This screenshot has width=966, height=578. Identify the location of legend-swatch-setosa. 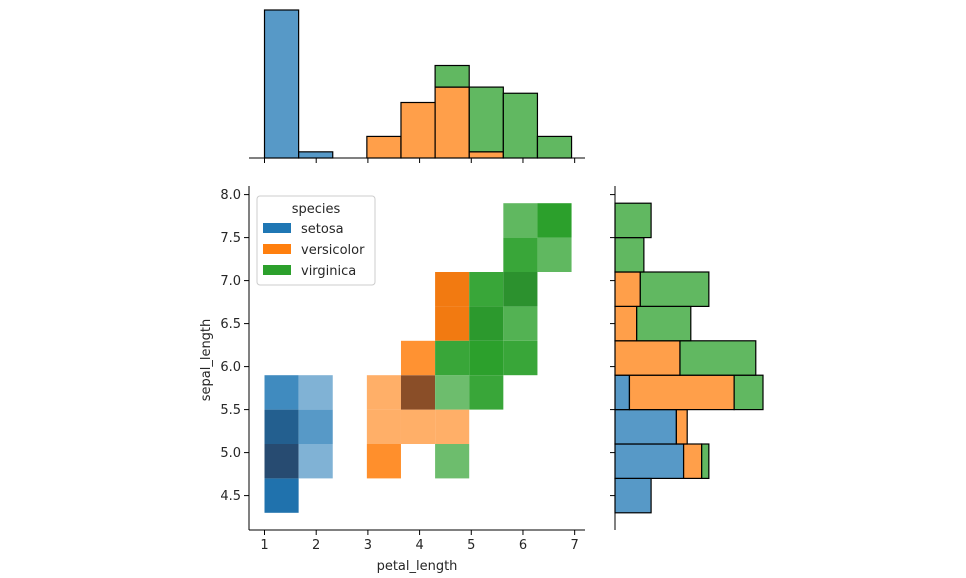
(277, 228).